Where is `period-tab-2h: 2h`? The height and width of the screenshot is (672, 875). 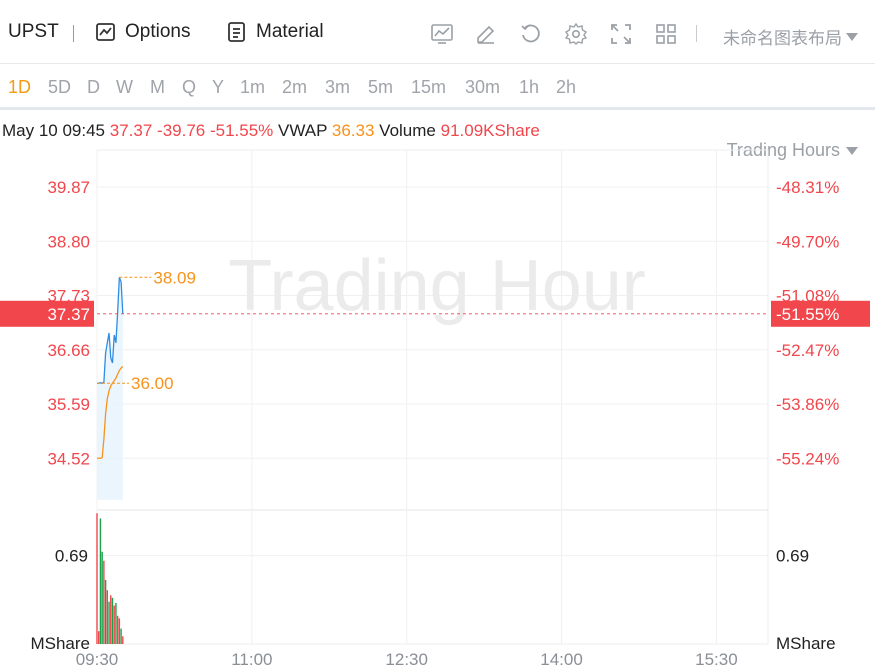
period-tab-2h: 2h is located at coordinates (566, 87).